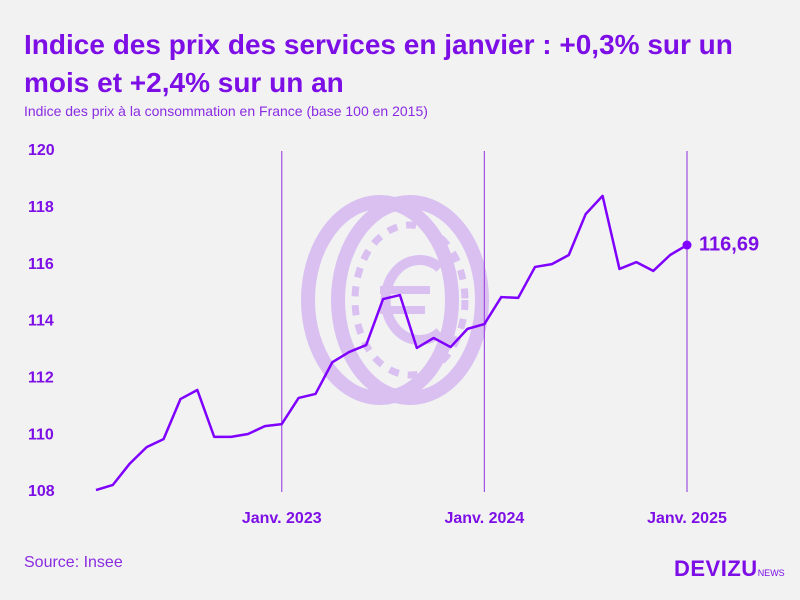  I want to click on y-tick-label: 118, so click(41, 207).